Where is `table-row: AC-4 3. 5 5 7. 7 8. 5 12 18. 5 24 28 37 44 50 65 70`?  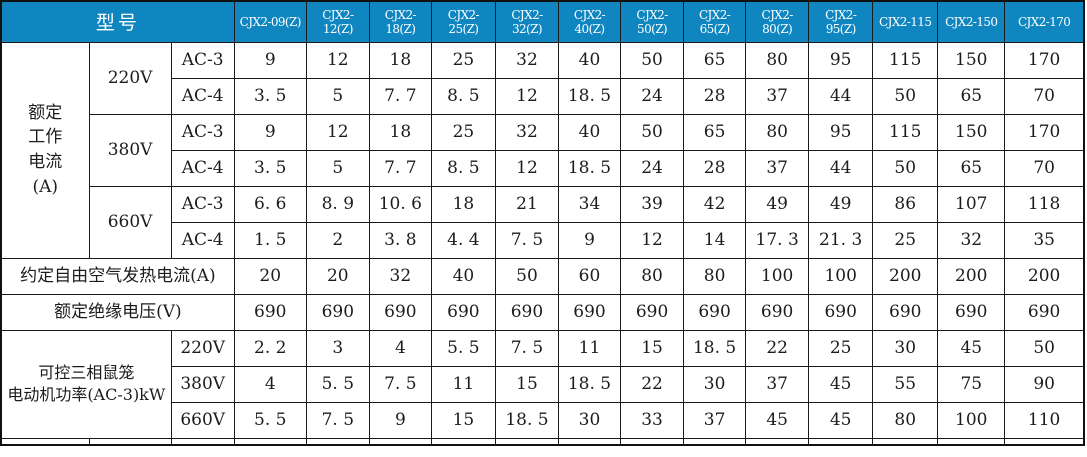 table-row: AC-4 3. 5 5 7. 7 8. 5 12 18. 5 24 28 37 44 50 65 70 is located at coordinates (543, 168).